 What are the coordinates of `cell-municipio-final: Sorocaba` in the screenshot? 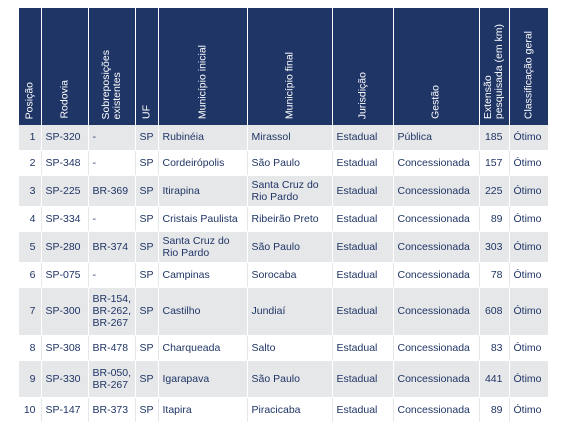 It's located at (290, 275).